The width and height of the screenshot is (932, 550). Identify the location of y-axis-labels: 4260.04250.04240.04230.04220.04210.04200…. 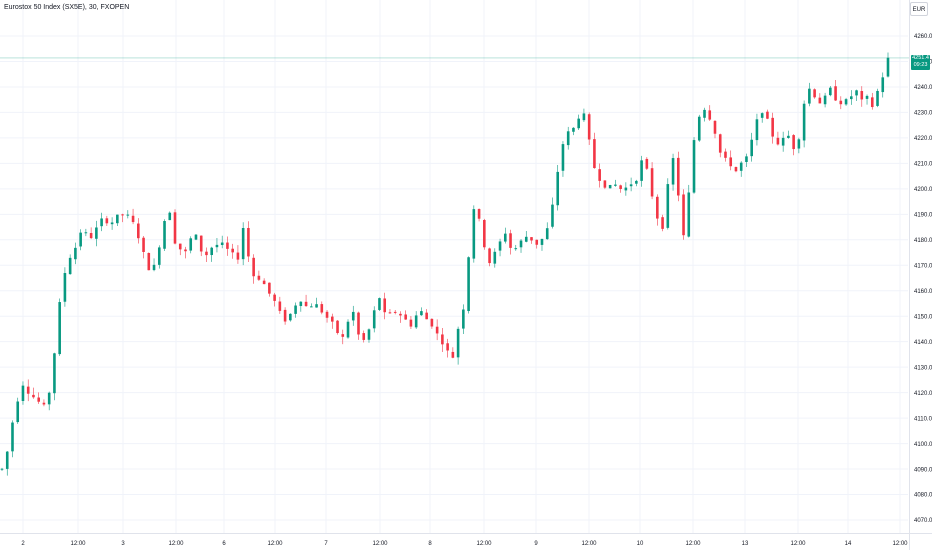
(923, 279).